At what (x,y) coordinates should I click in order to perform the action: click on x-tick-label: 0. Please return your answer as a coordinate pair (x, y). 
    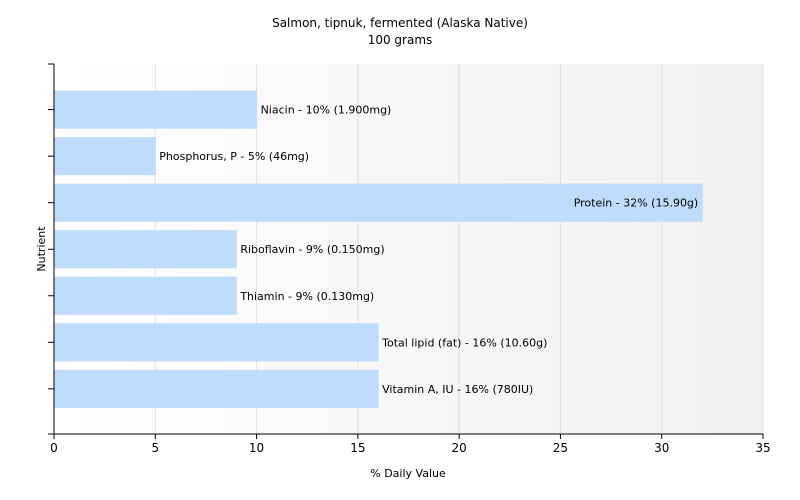
    Looking at the image, I should click on (54, 448).